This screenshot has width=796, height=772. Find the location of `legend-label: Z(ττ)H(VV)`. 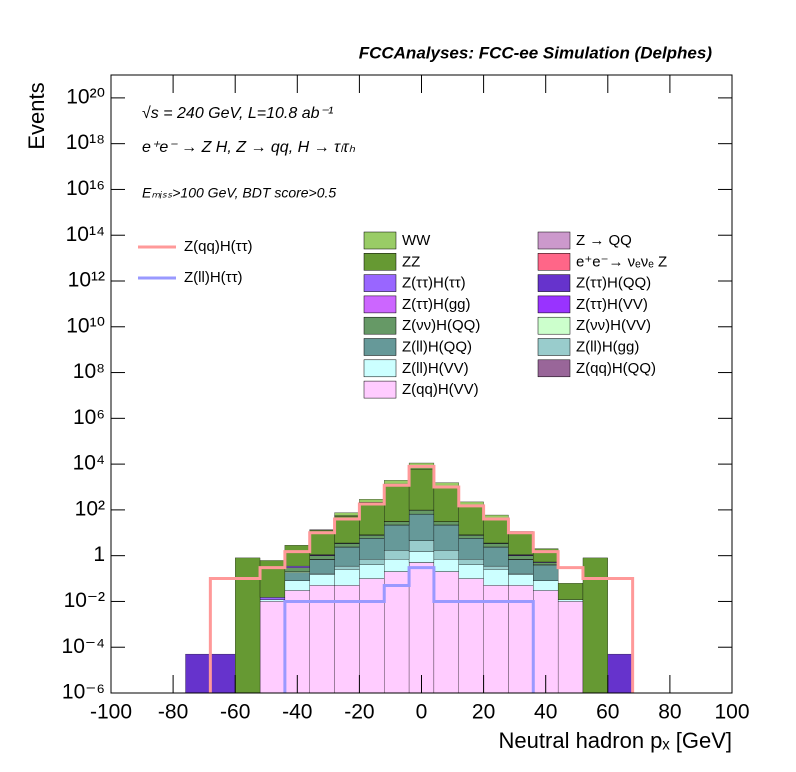

legend-label: Z(ττ)H(VV) is located at coordinates (612, 304).